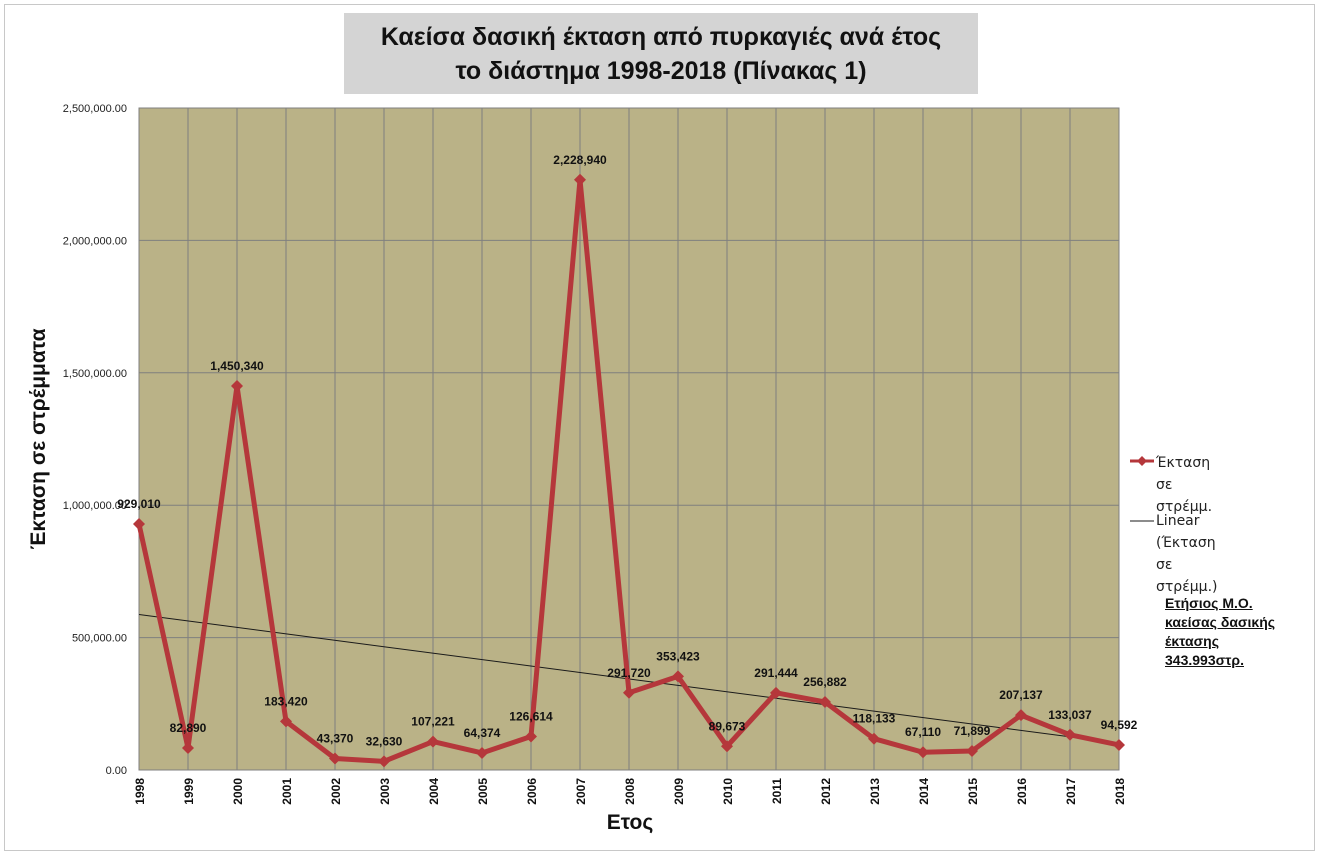 The height and width of the screenshot is (857, 1321). Describe the element at coordinates (336, 791) in the screenshot. I see `x-tick-label: 2002` at that location.